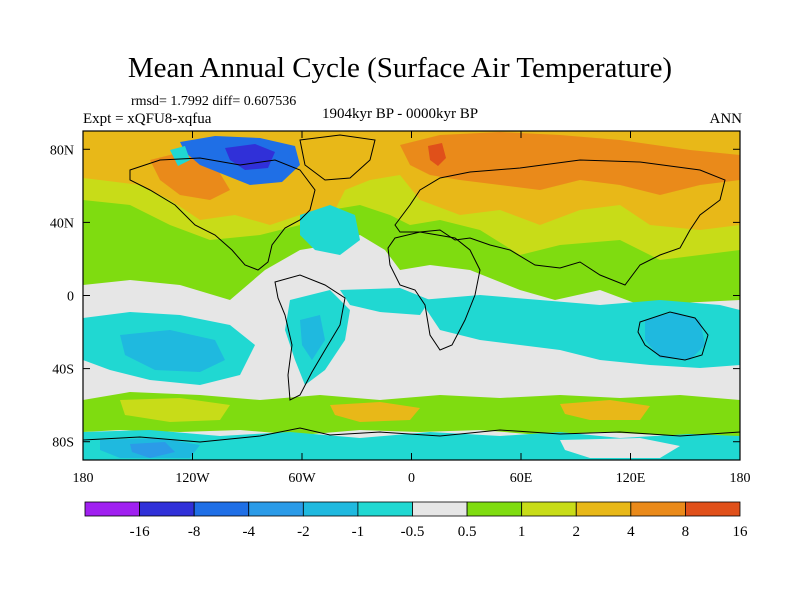 The image size is (800, 600). I want to click on coastline-africa, so click(434, 291).